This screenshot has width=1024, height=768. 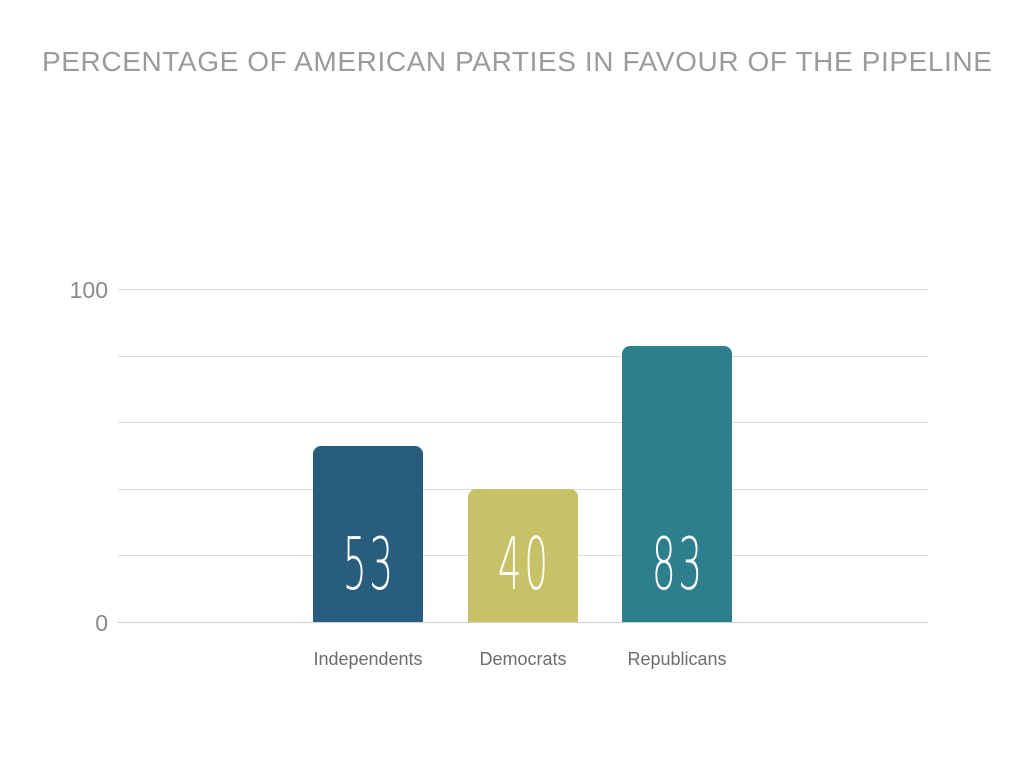 I want to click on x-axis-line, so click(x=523, y=622).